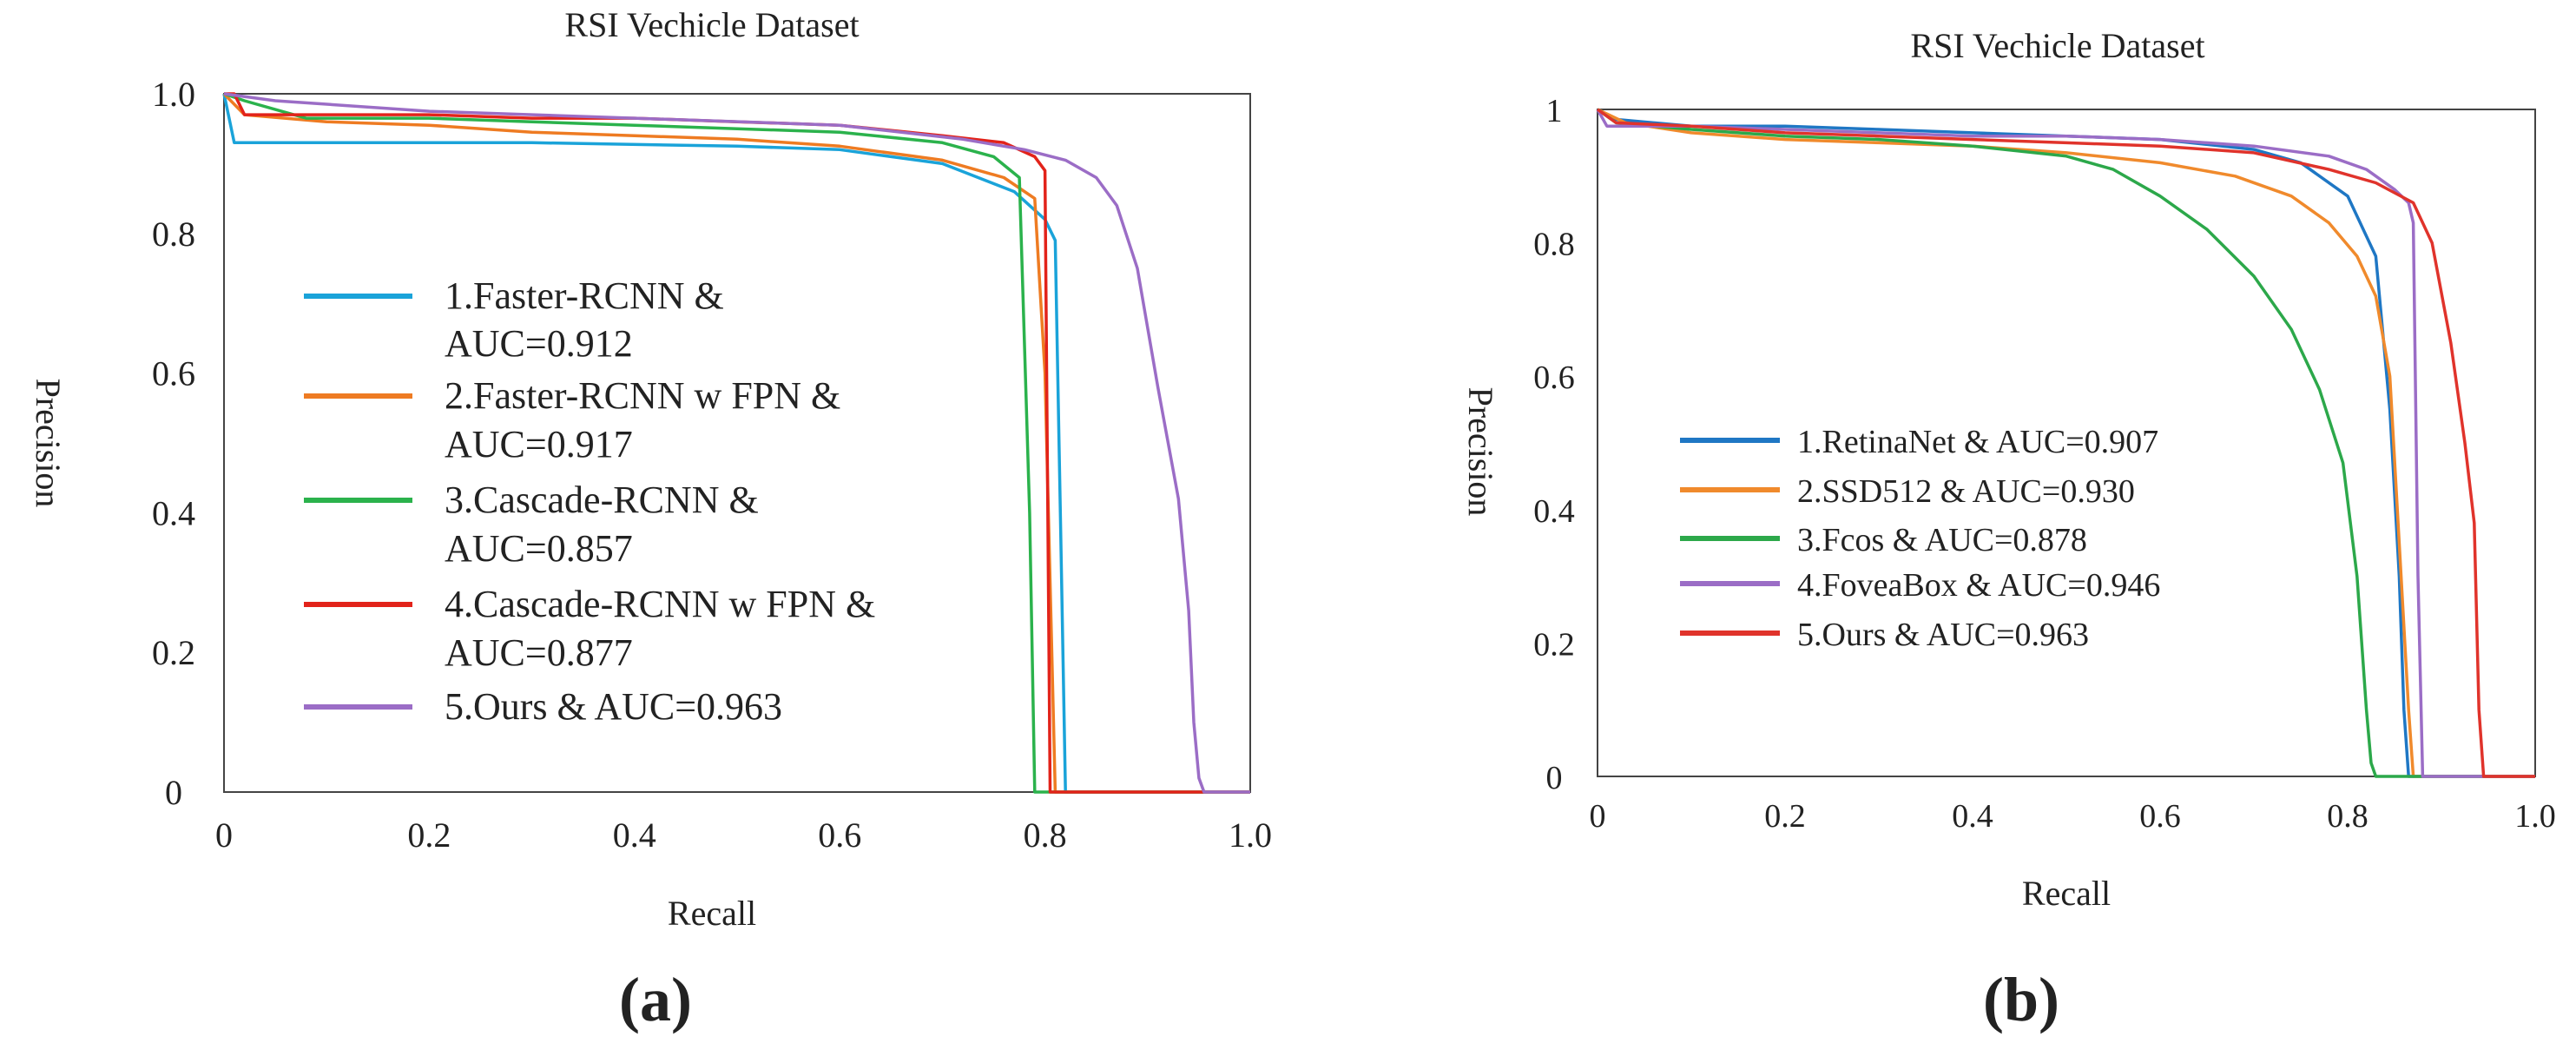  What do you see at coordinates (584, 296) in the screenshot?
I see `legend-label-1: 1.Faster-RCNN &` at bounding box center [584, 296].